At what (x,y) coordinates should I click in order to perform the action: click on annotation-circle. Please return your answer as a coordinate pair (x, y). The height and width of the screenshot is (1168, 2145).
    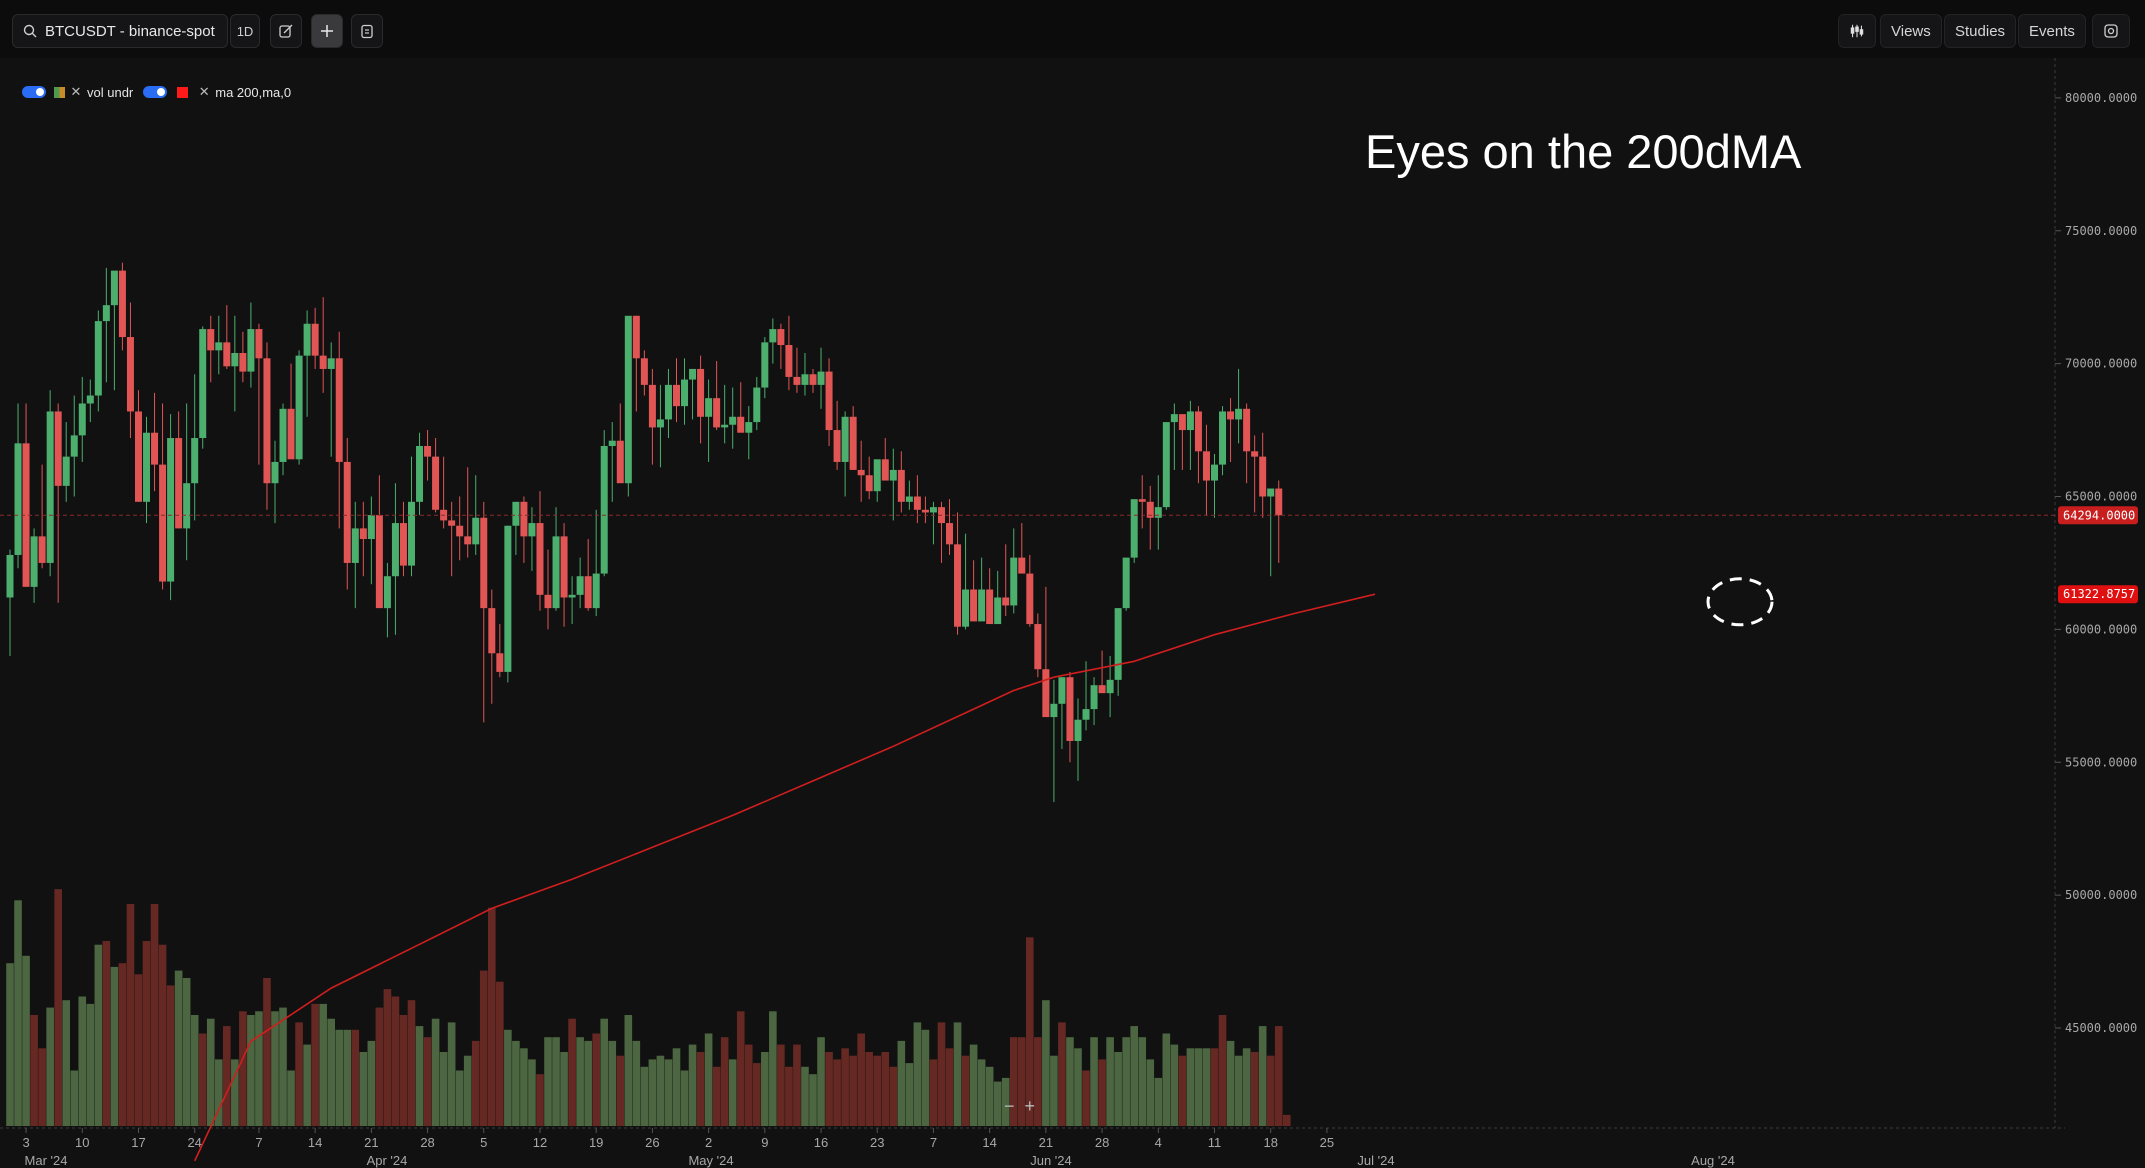
    Looking at the image, I should click on (1740, 602).